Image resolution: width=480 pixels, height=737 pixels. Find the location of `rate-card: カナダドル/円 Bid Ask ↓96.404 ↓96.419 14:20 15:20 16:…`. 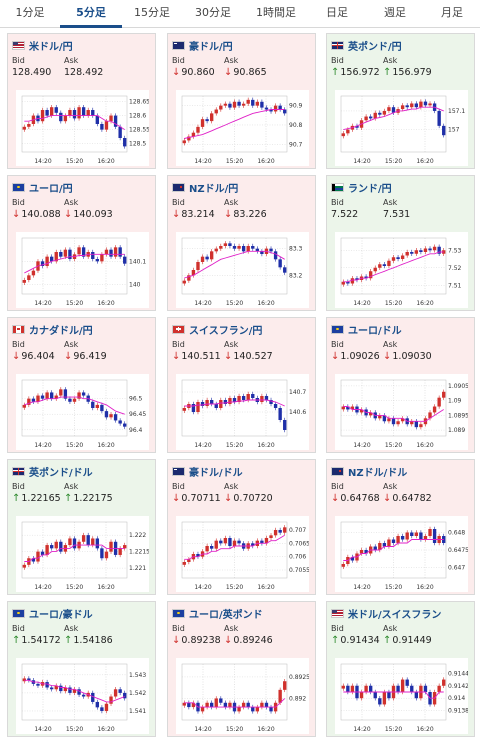

rate-card: カナダドル/円 Bid Ask ↓96.404 ↓96.419 14:20 15:20 16:… is located at coordinates (81, 385).